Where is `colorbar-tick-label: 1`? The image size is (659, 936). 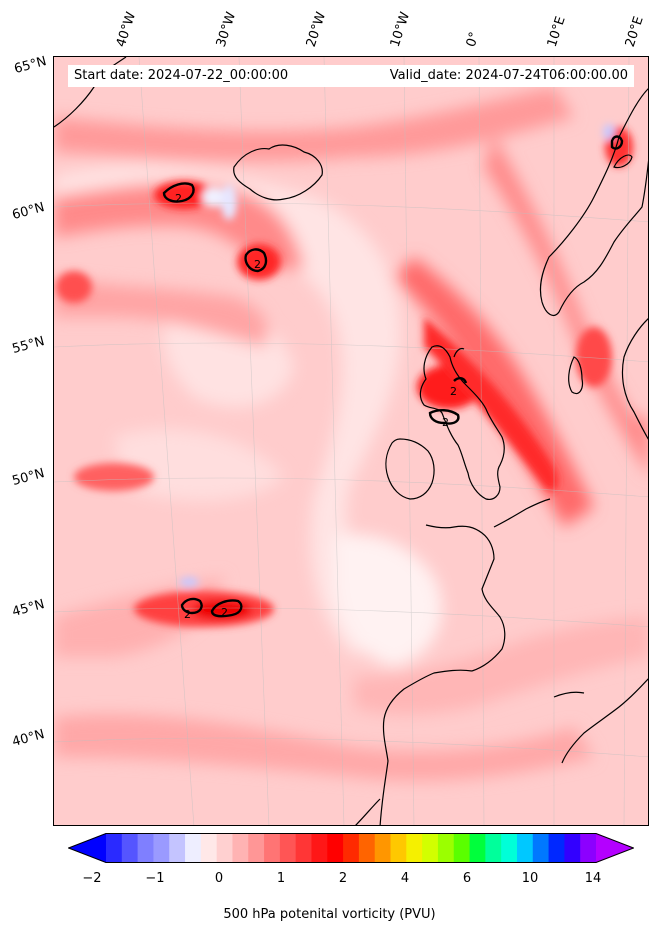
colorbar-tick-label: 1 is located at coordinates (281, 878).